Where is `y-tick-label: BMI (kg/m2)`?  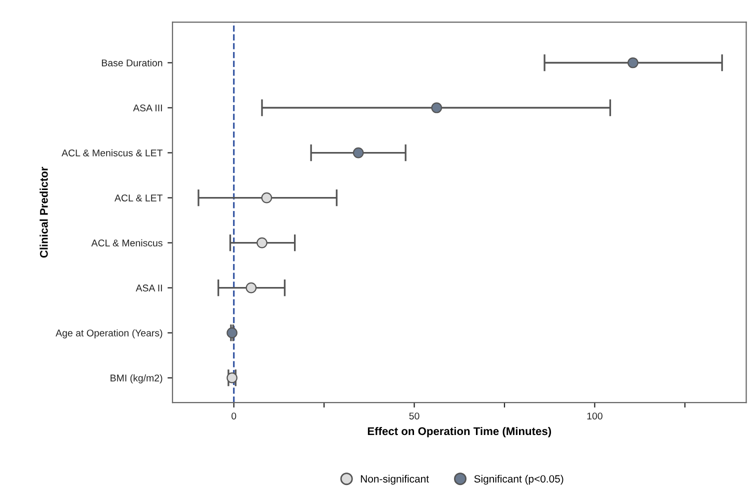 y-tick-label: BMI (kg/m2) is located at coordinates (136, 379).